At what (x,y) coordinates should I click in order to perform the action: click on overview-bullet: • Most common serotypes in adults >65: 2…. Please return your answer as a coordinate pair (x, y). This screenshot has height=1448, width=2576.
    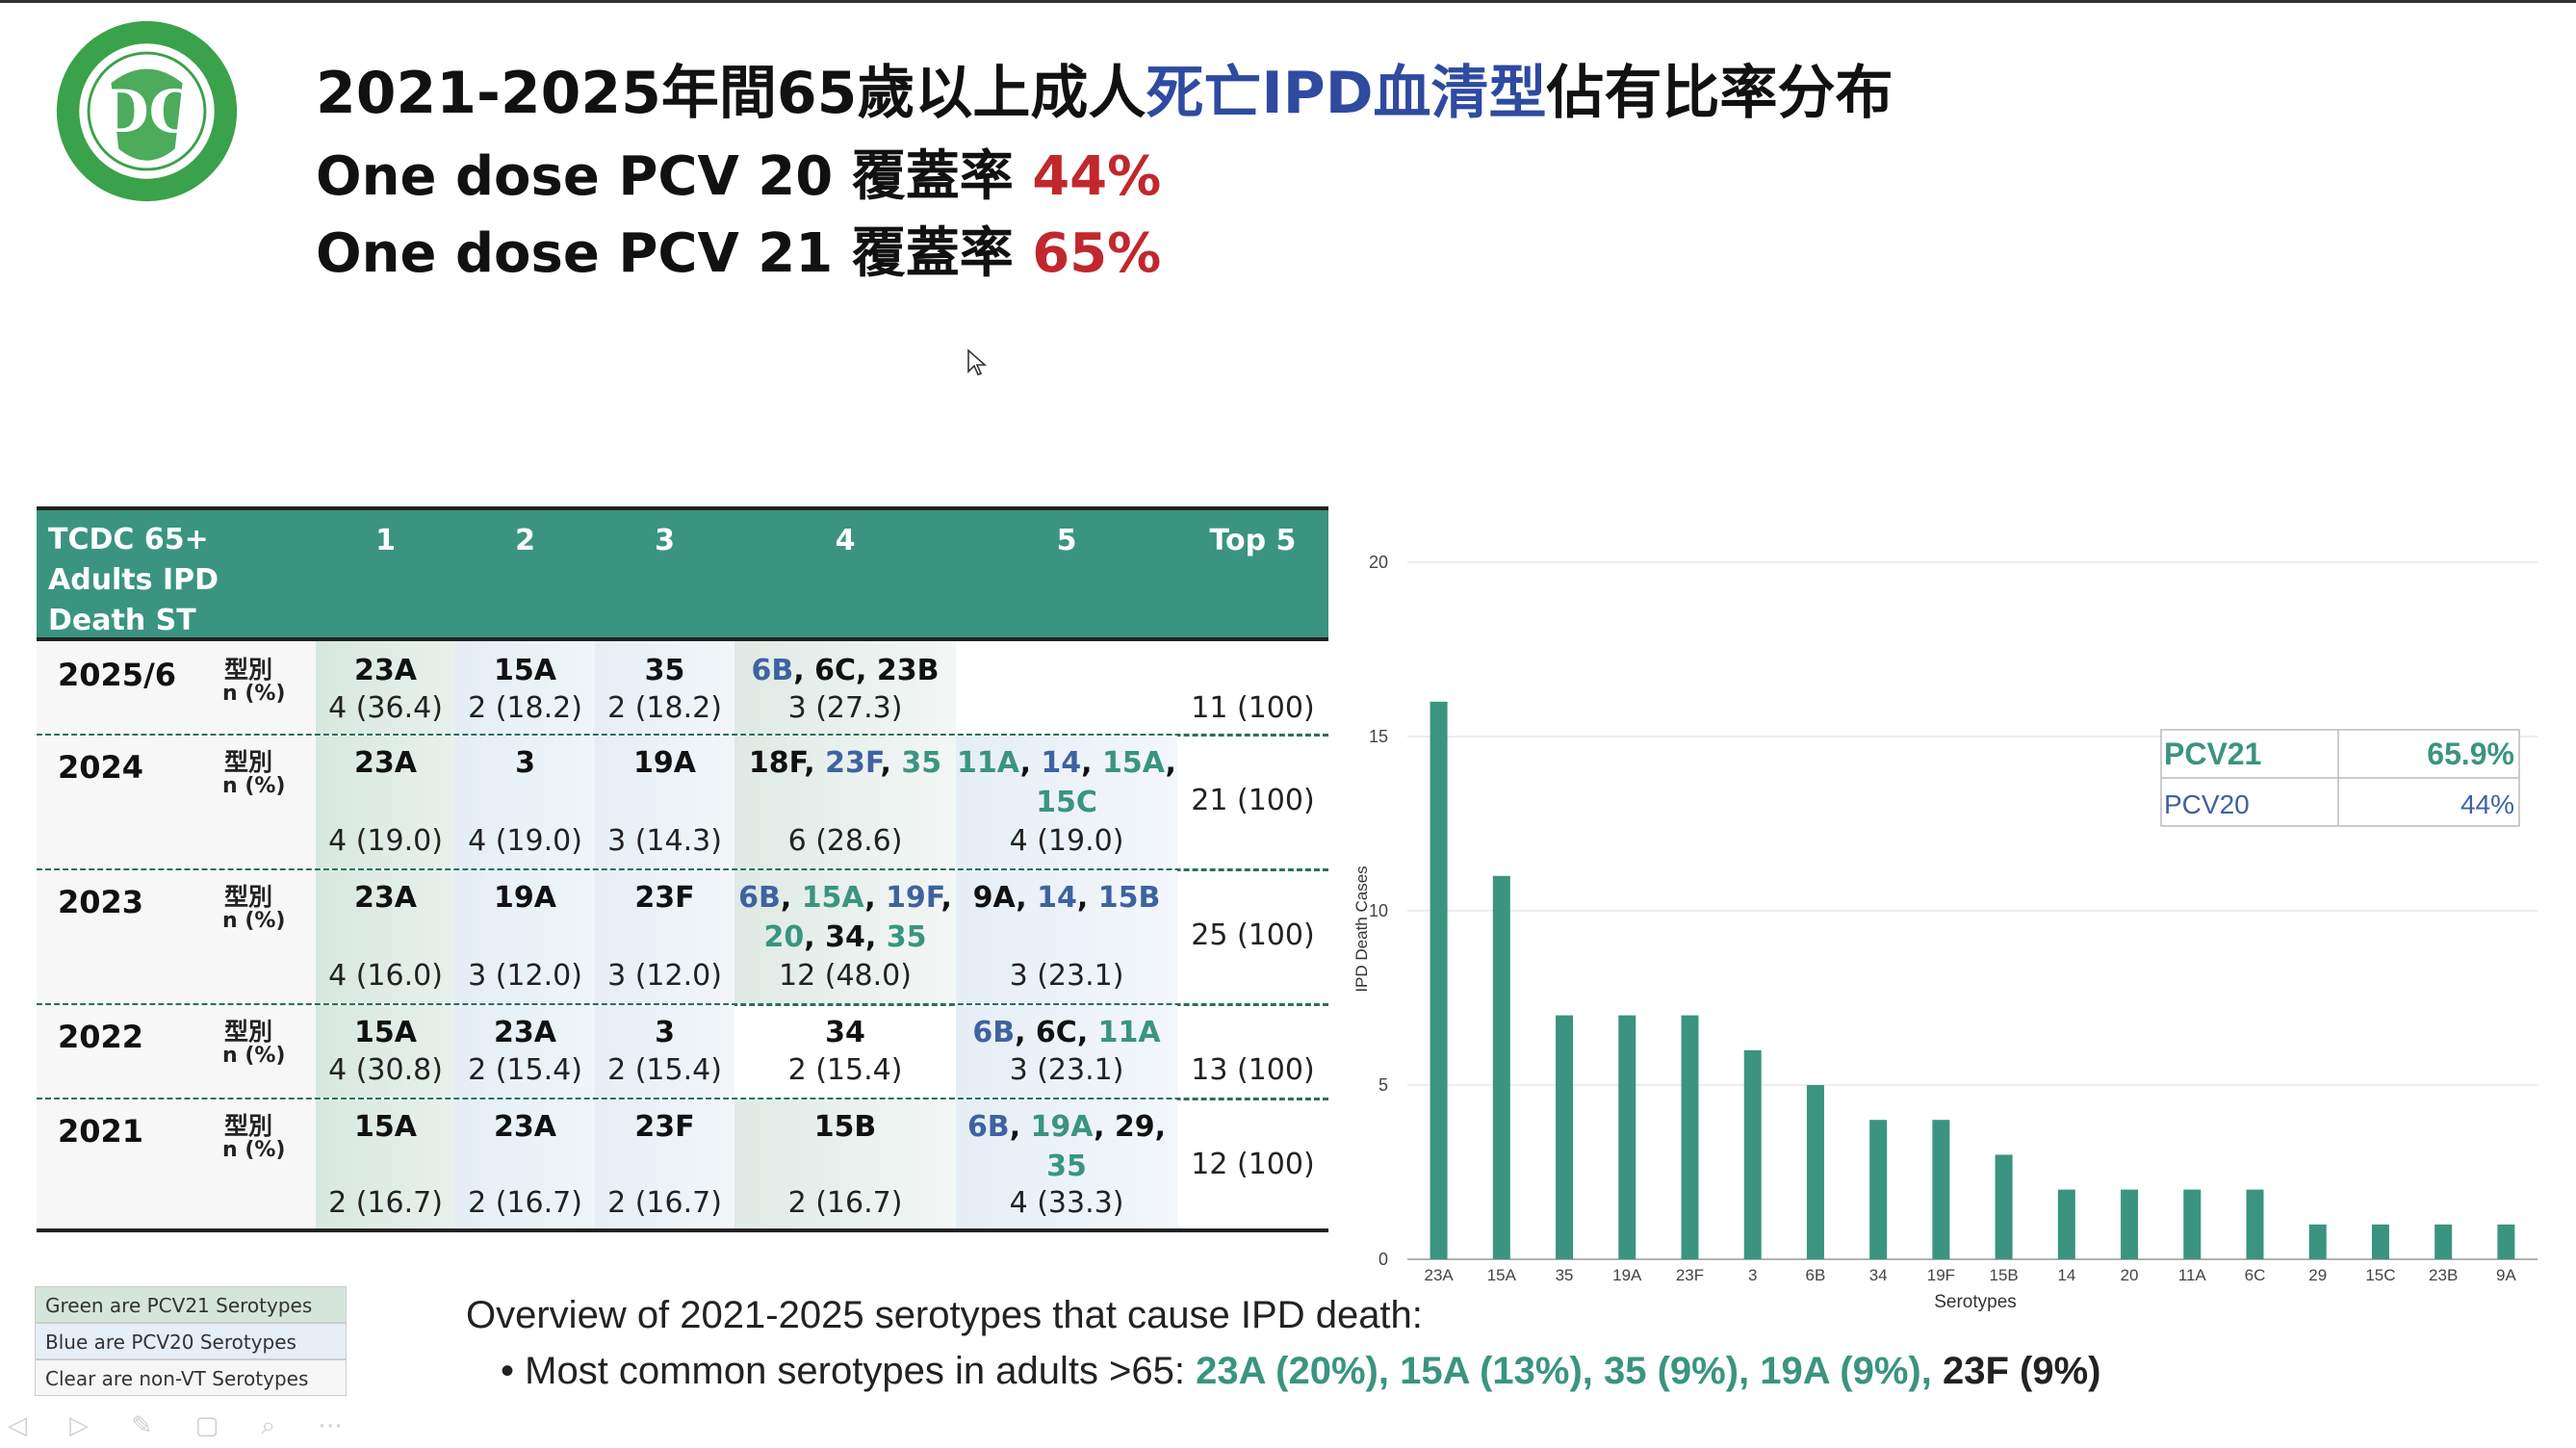
    Looking at the image, I should click on (1301, 1371).